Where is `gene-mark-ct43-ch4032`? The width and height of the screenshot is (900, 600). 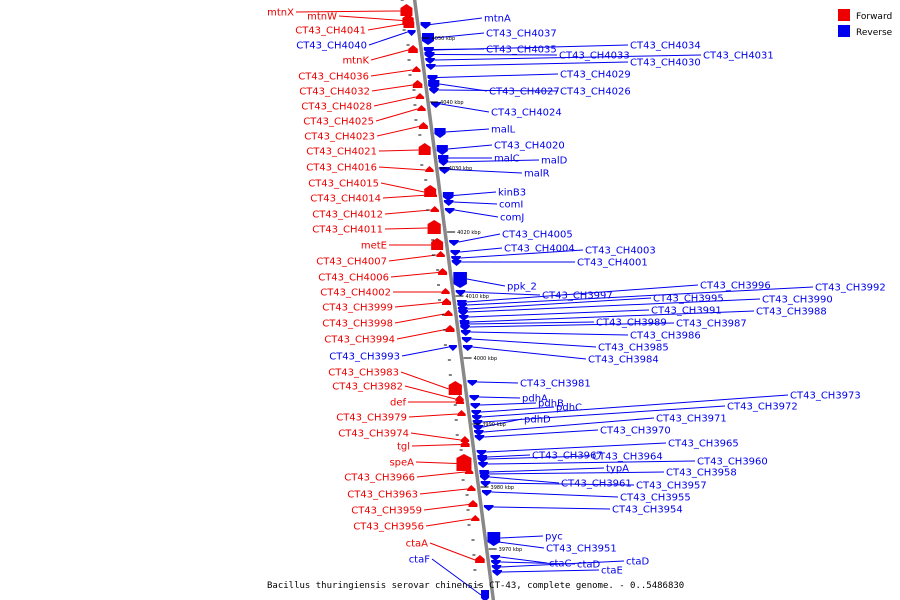 gene-mark-ct43-ch4032 is located at coordinates (417, 84).